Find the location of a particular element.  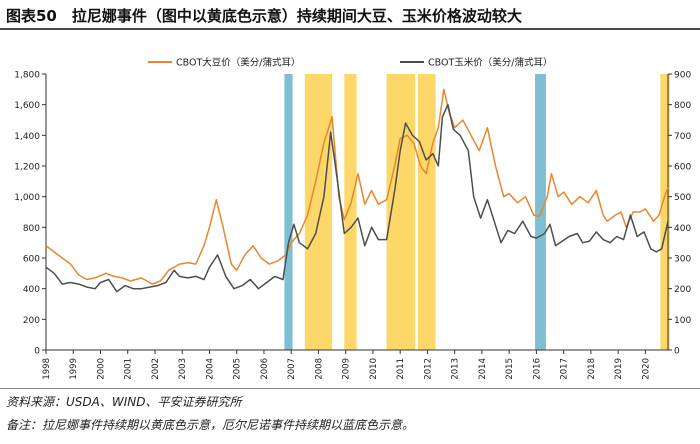

y-left-tick-label: 600 is located at coordinates (31, 260).